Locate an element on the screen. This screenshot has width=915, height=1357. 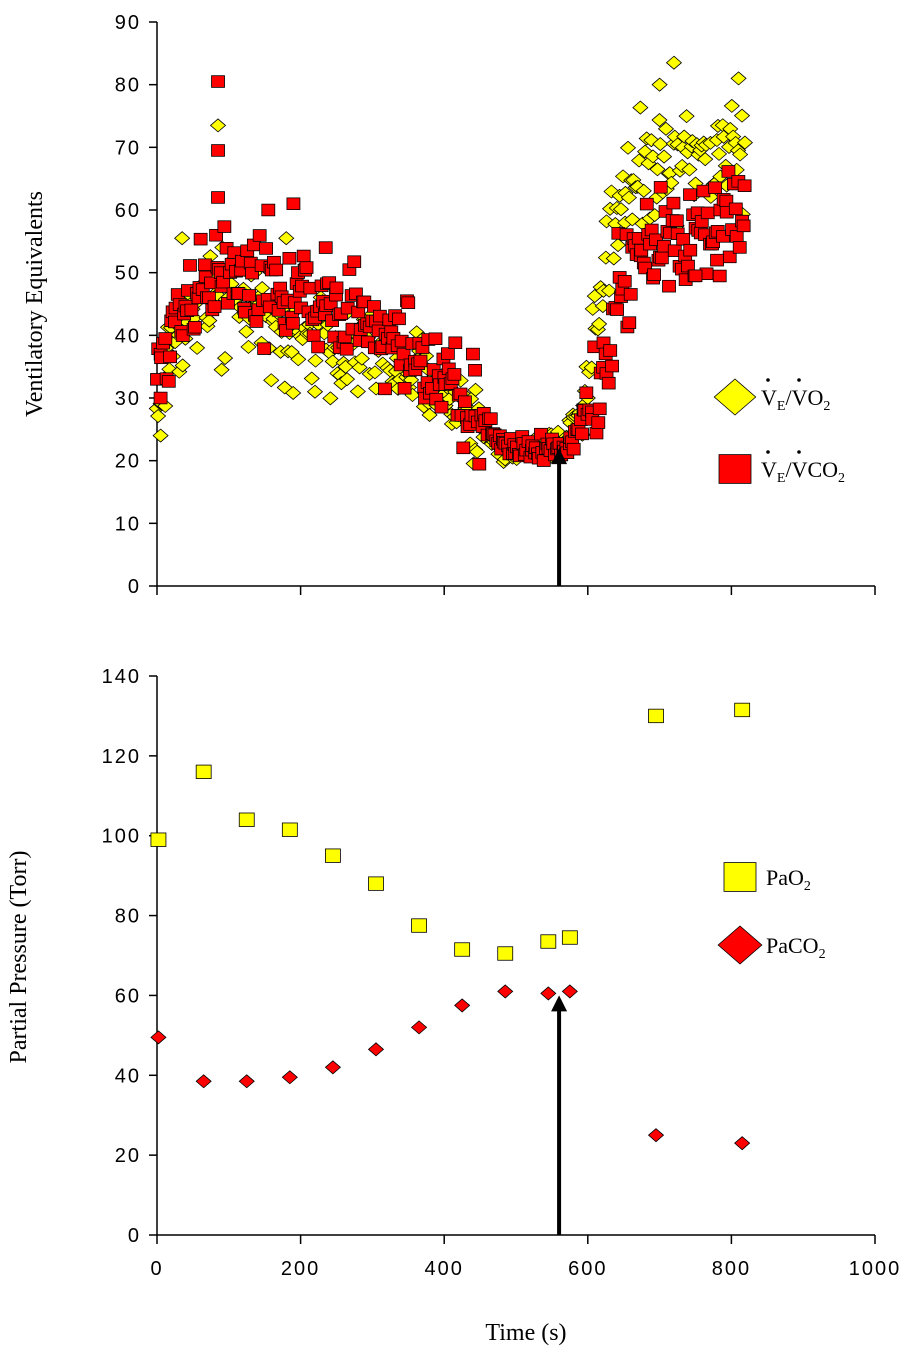
series-diamond-points is located at coordinates (450, 1067).